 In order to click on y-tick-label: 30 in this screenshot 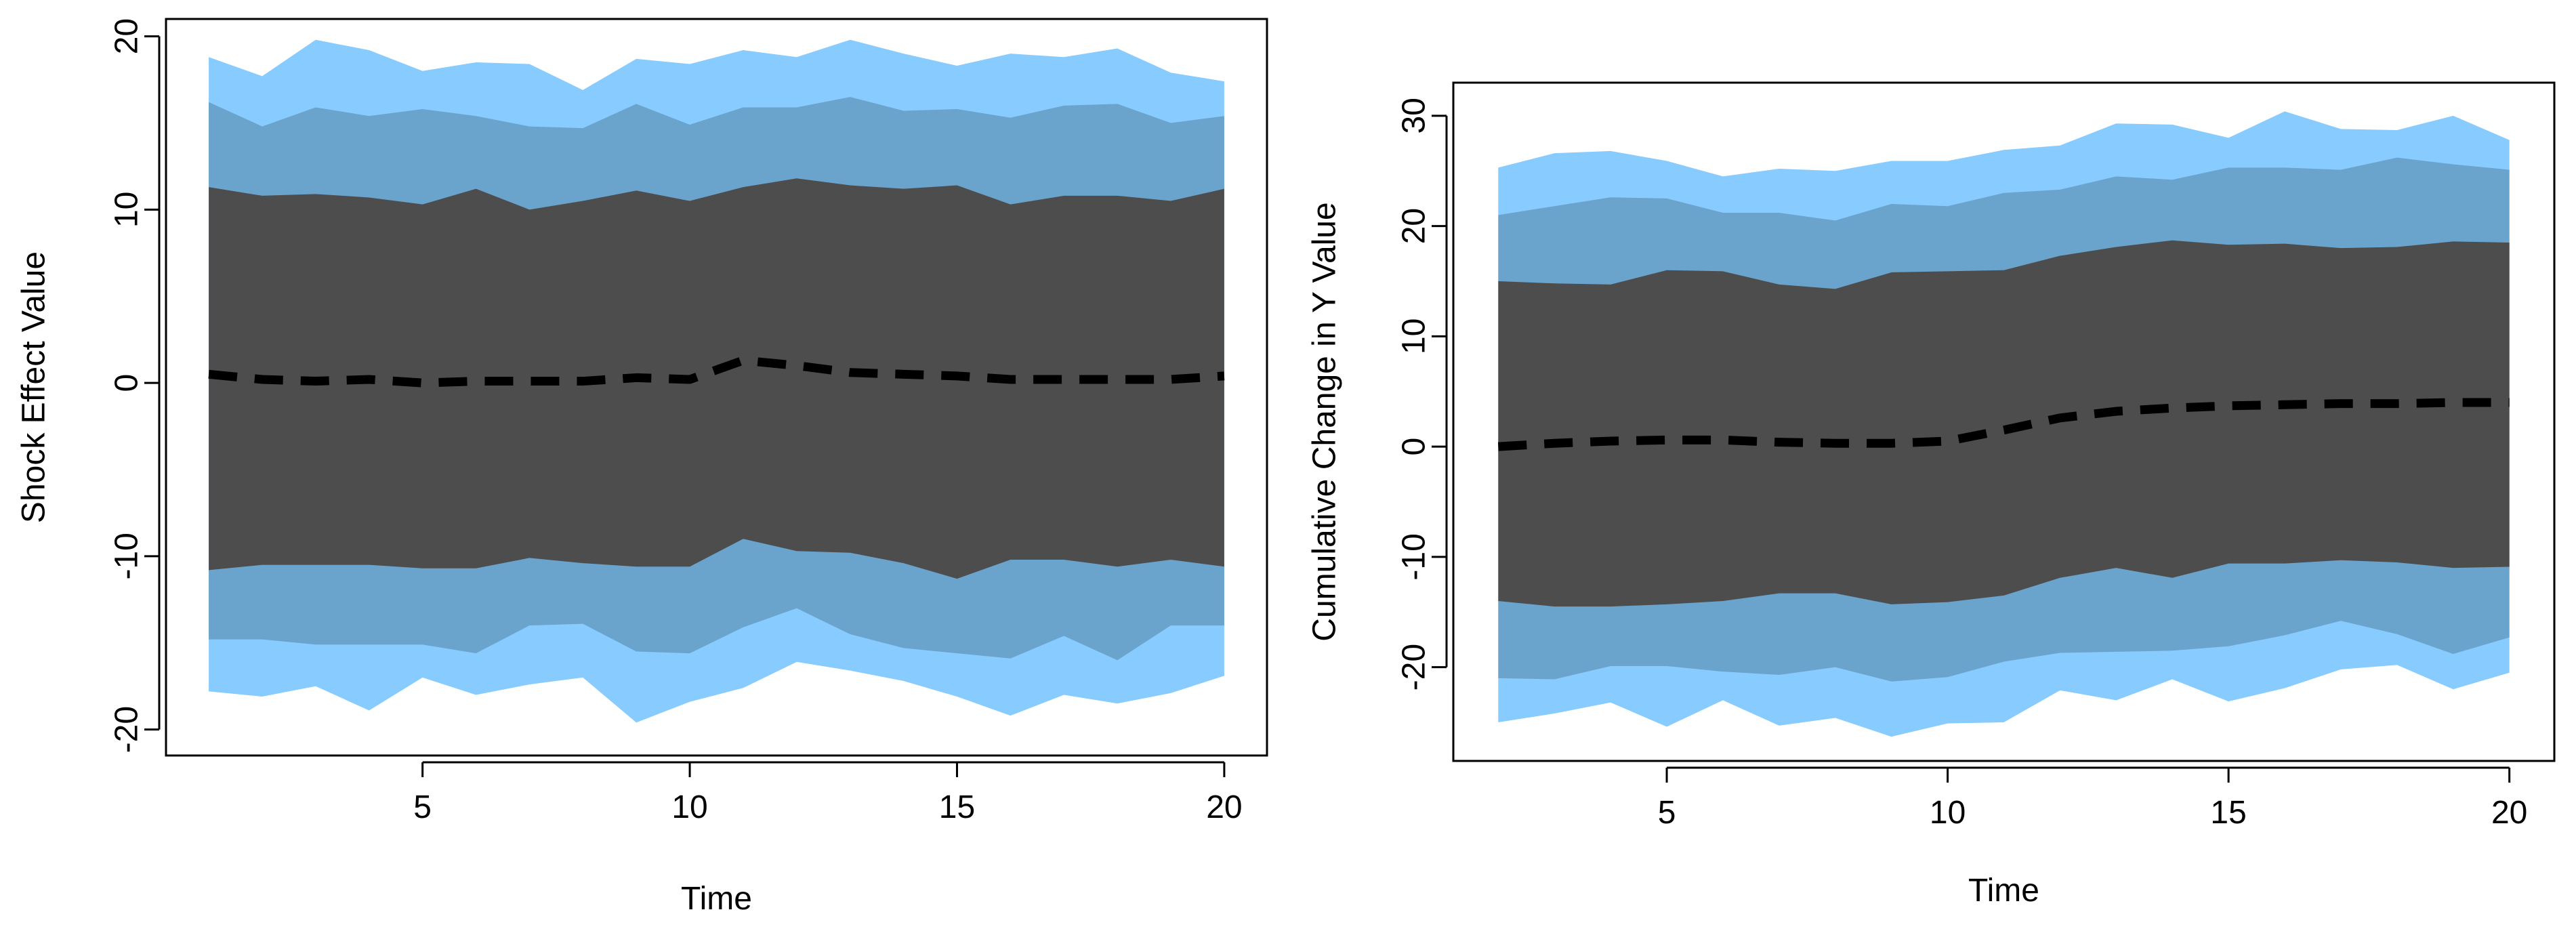, I will do `click(1414, 116)`.